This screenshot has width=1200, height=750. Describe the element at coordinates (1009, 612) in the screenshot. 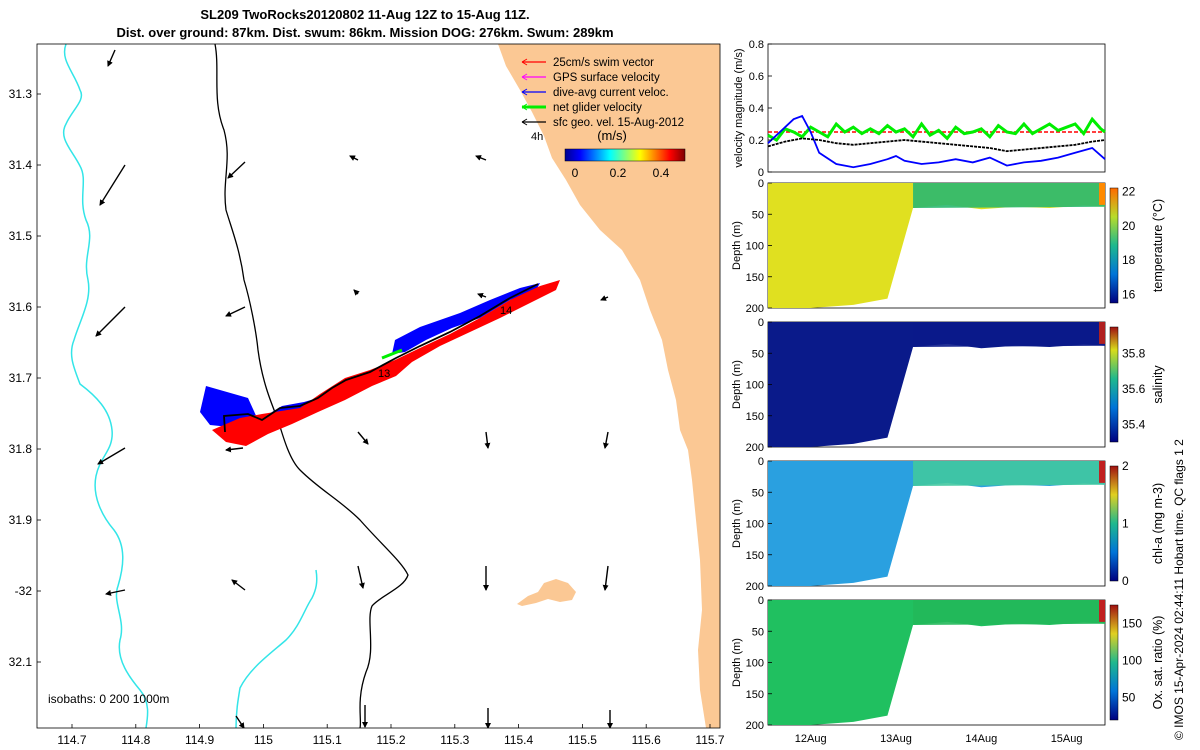

I see `oxygen-shelf-band` at that location.